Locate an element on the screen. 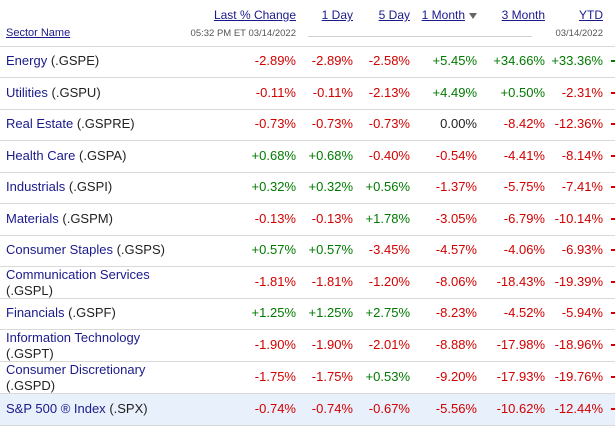  one-day-cell: -0.74% is located at coordinates (332, 408).